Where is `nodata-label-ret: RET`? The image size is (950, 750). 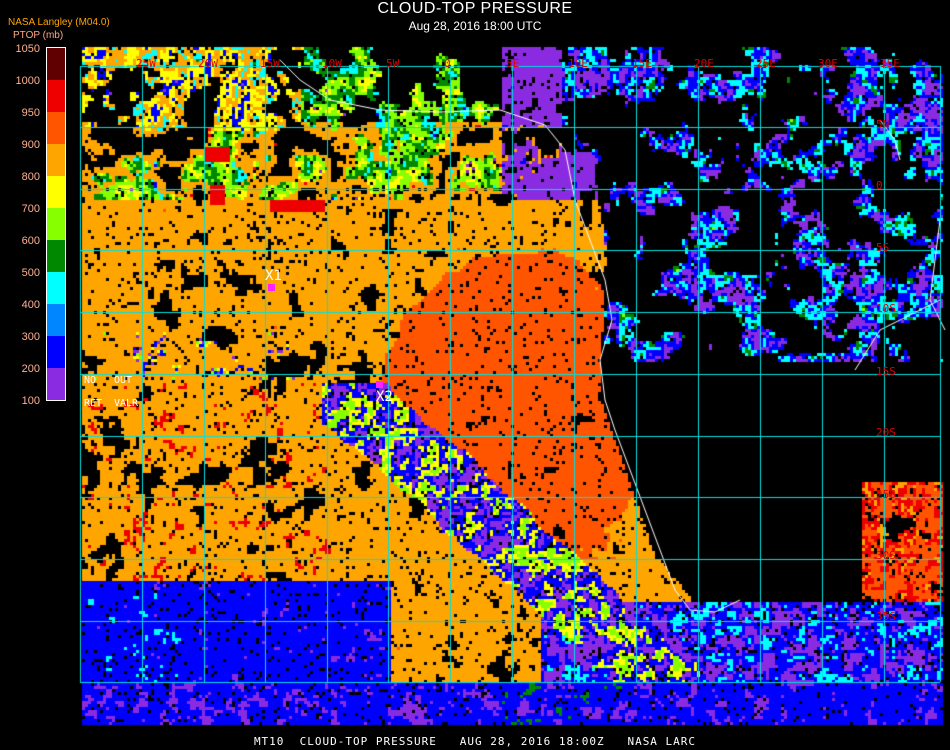 nodata-label-ret: RET is located at coordinates (93, 403).